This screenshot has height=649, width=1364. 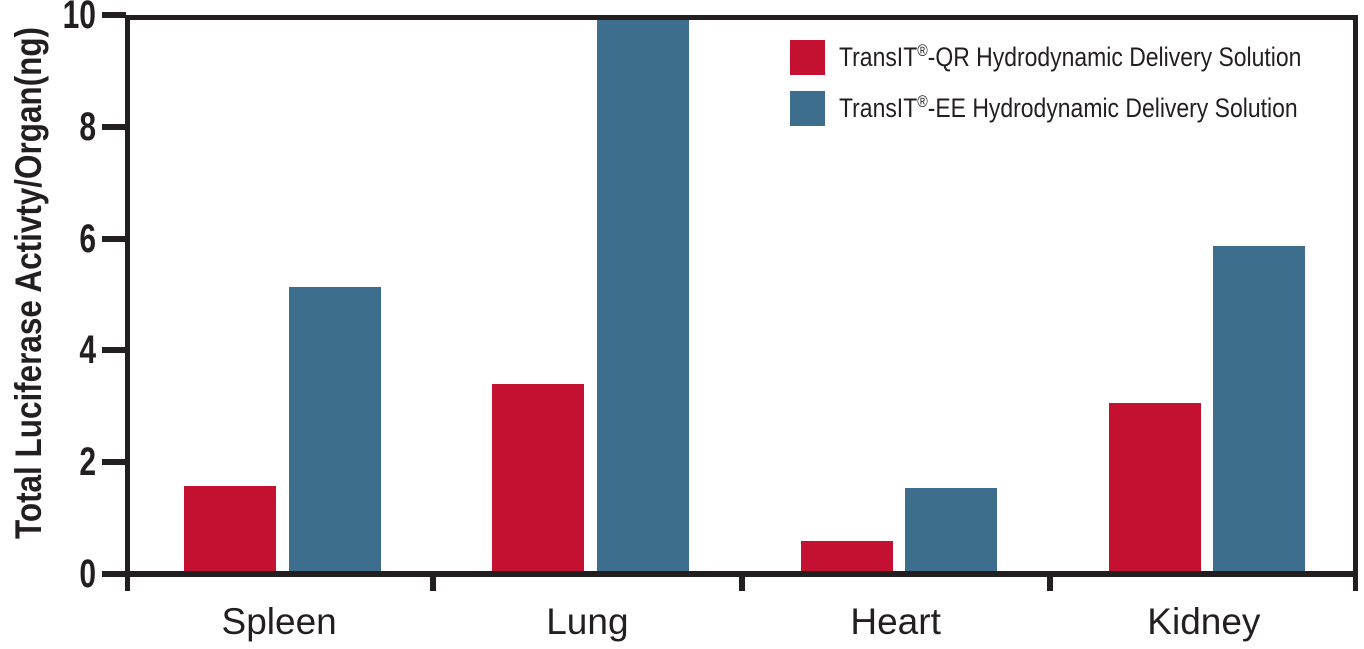 What do you see at coordinates (1259, 408) in the screenshot?
I see `bar-ee-kidney` at bounding box center [1259, 408].